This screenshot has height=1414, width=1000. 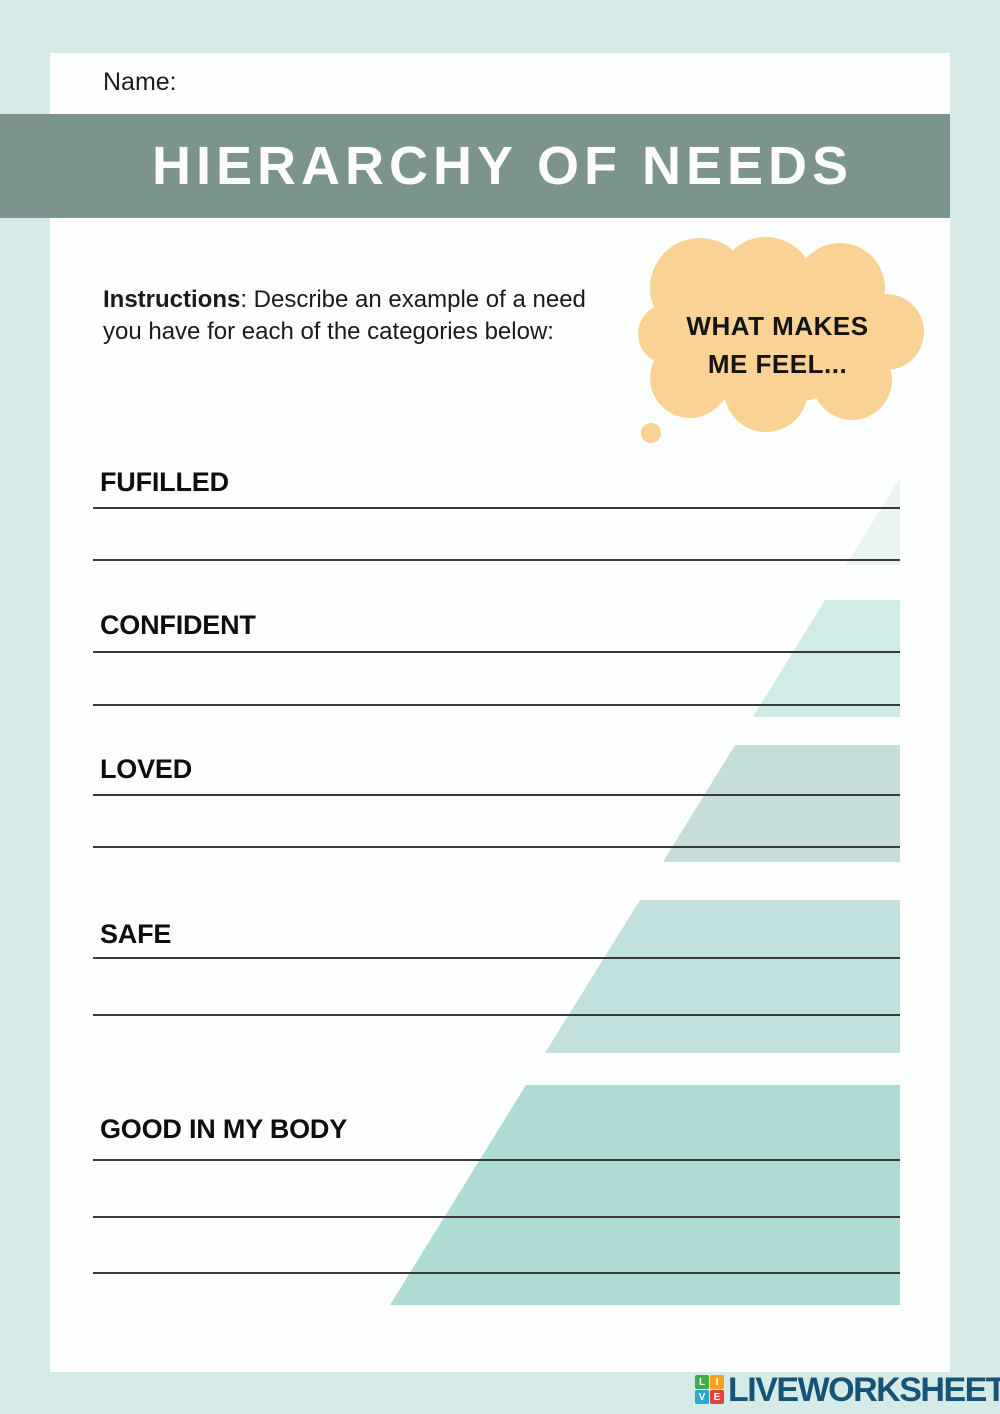 What do you see at coordinates (164, 482) in the screenshot?
I see `section-label-fufilled: FUFILLED` at bounding box center [164, 482].